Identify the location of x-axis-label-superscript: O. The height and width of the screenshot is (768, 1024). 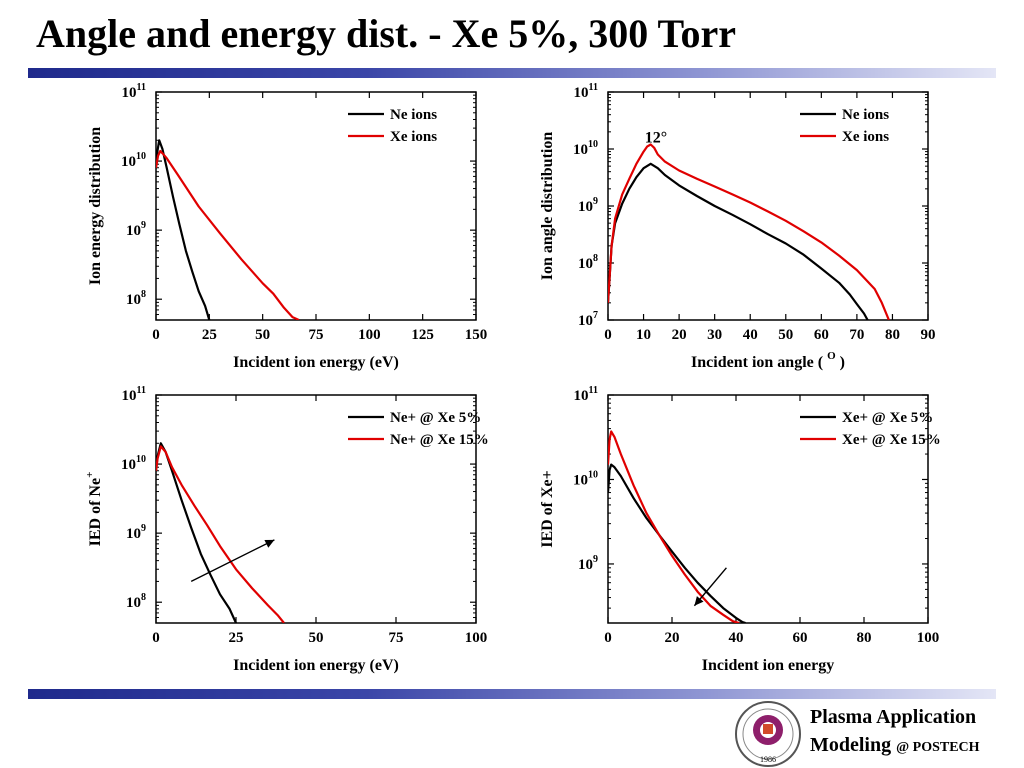
(831, 356).